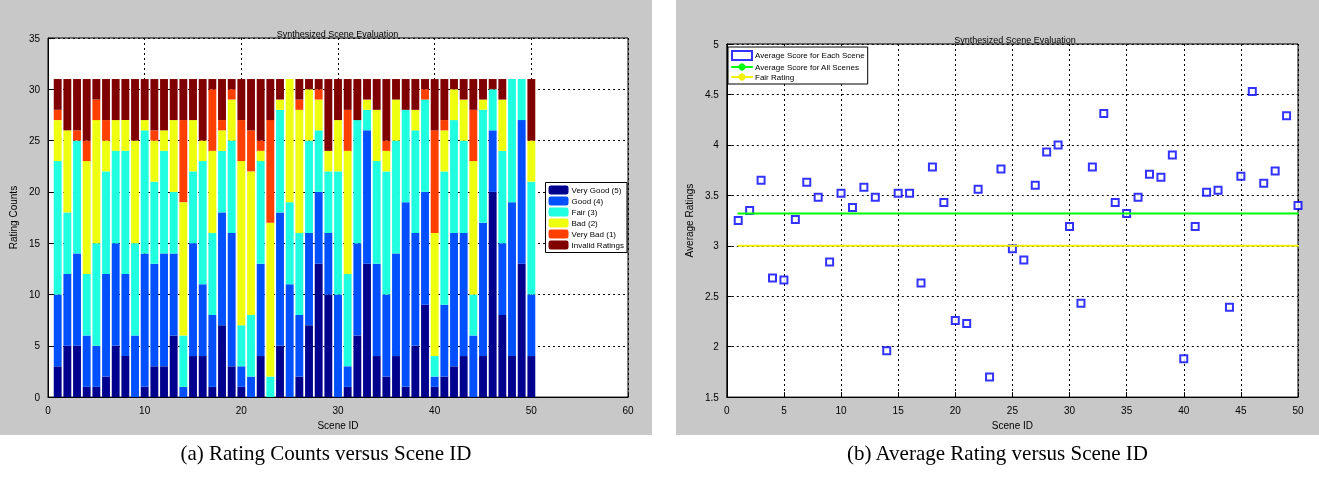 This screenshot has height=479, width=1319. I want to click on x-tick-label: 50, so click(531, 410).